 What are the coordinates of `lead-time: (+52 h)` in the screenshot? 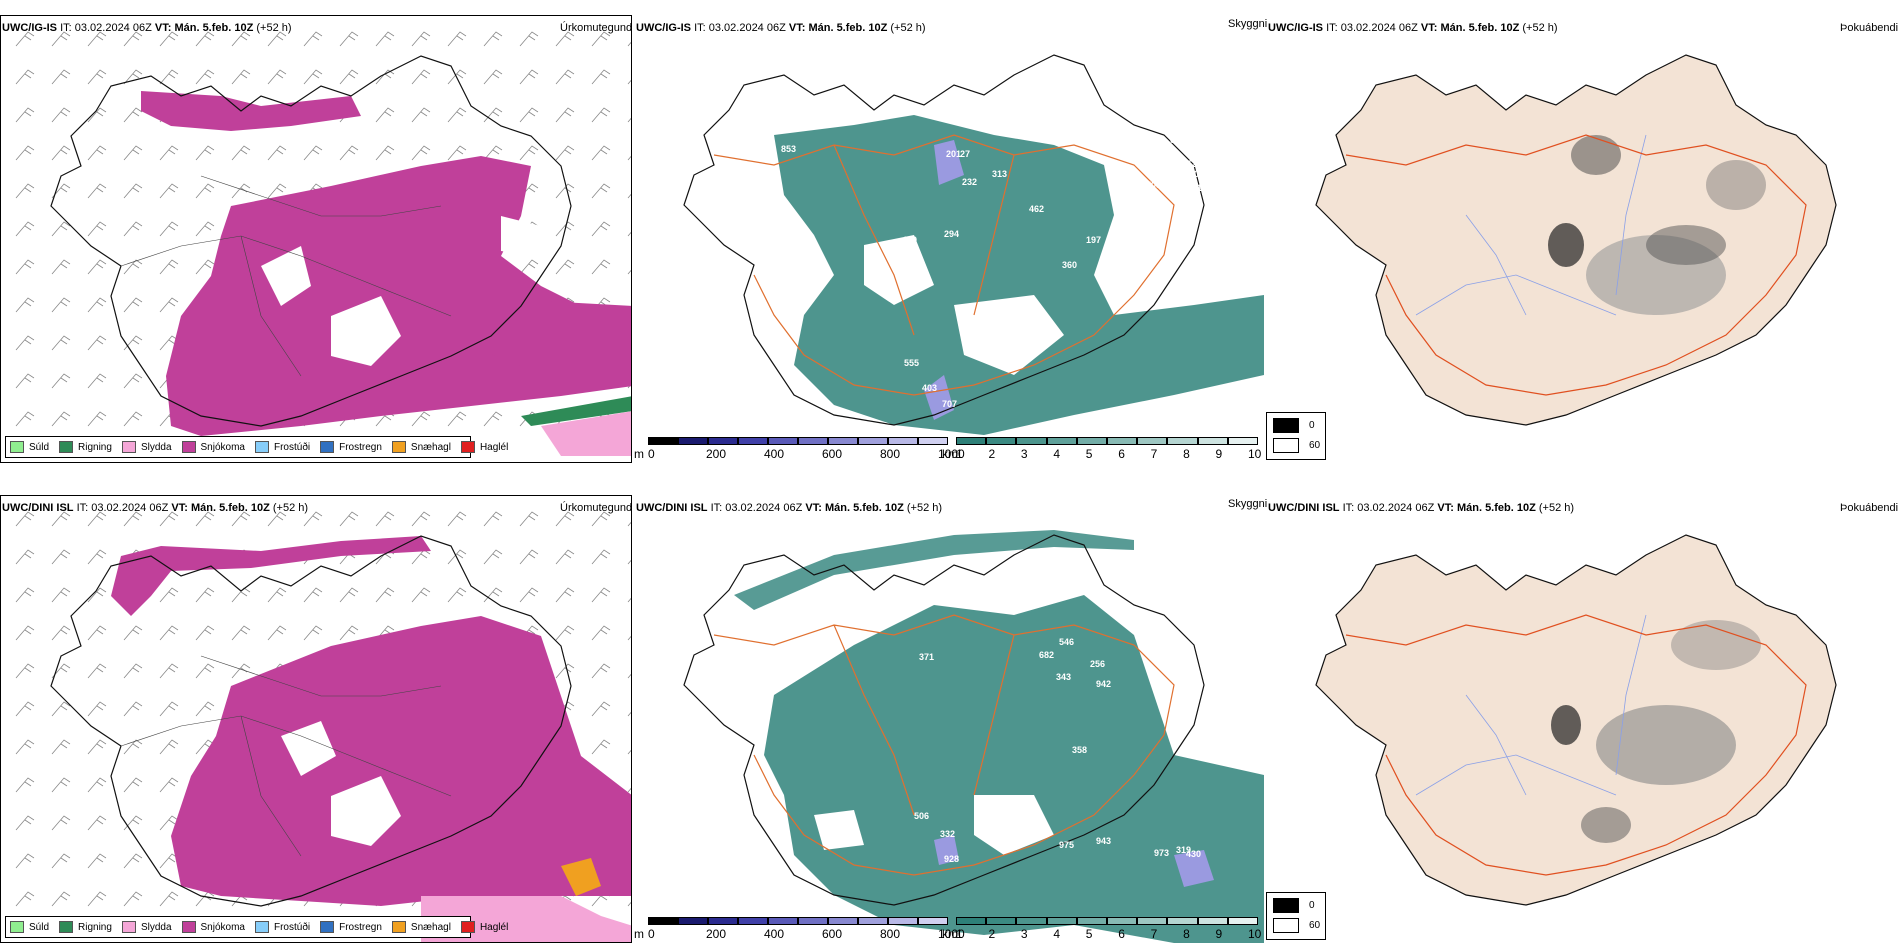 It's located at (908, 28).